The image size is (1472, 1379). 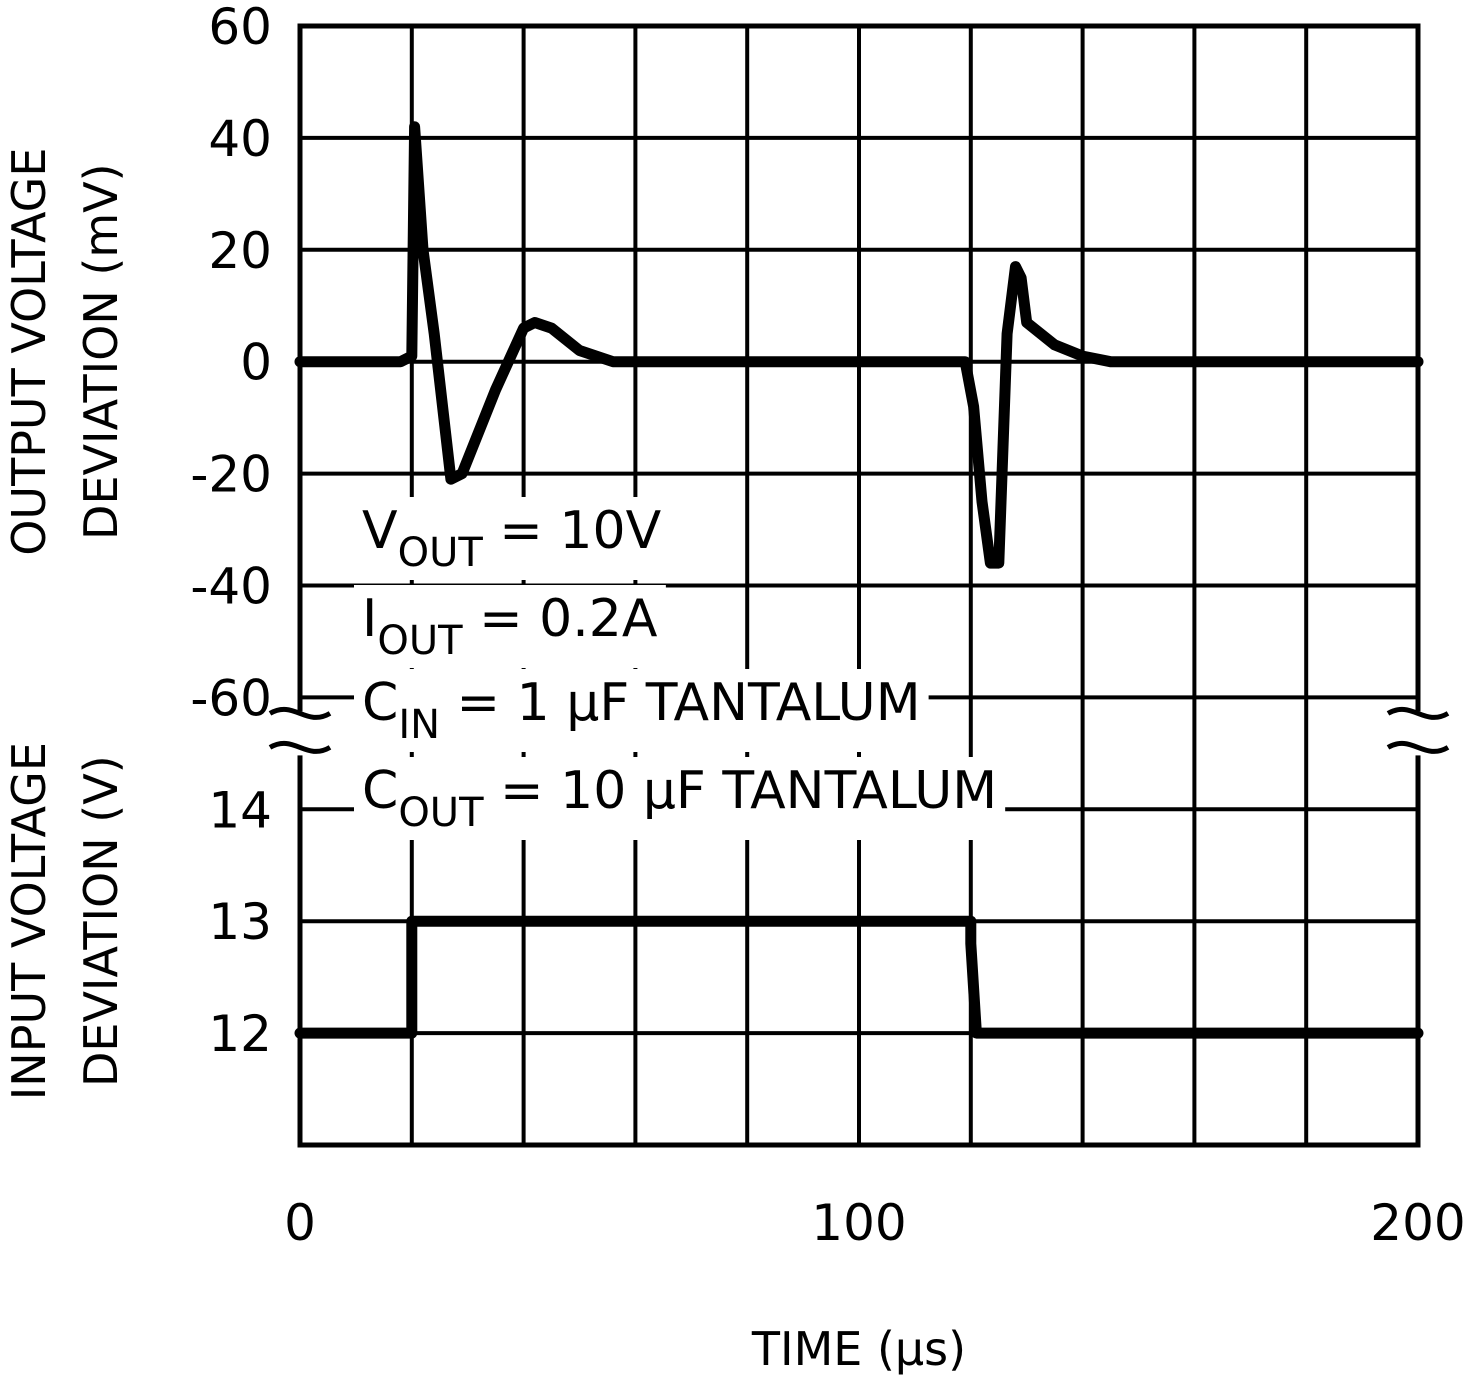 What do you see at coordinates (231, 475) in the screenshot?
I see `y-tick-label-output: -20` at bounding box center [231, 475].